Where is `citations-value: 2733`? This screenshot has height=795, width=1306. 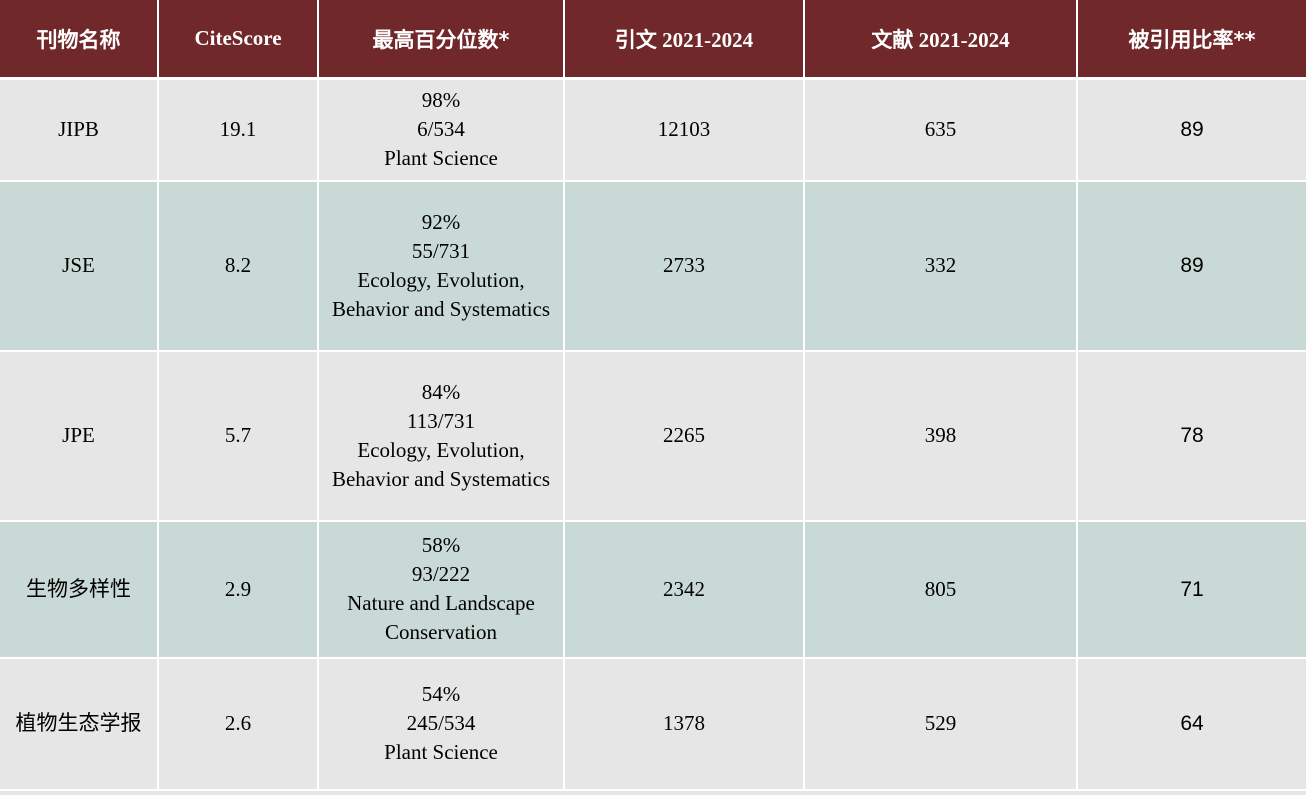
citations-value: 2733 is located at coordinates (684, 266).